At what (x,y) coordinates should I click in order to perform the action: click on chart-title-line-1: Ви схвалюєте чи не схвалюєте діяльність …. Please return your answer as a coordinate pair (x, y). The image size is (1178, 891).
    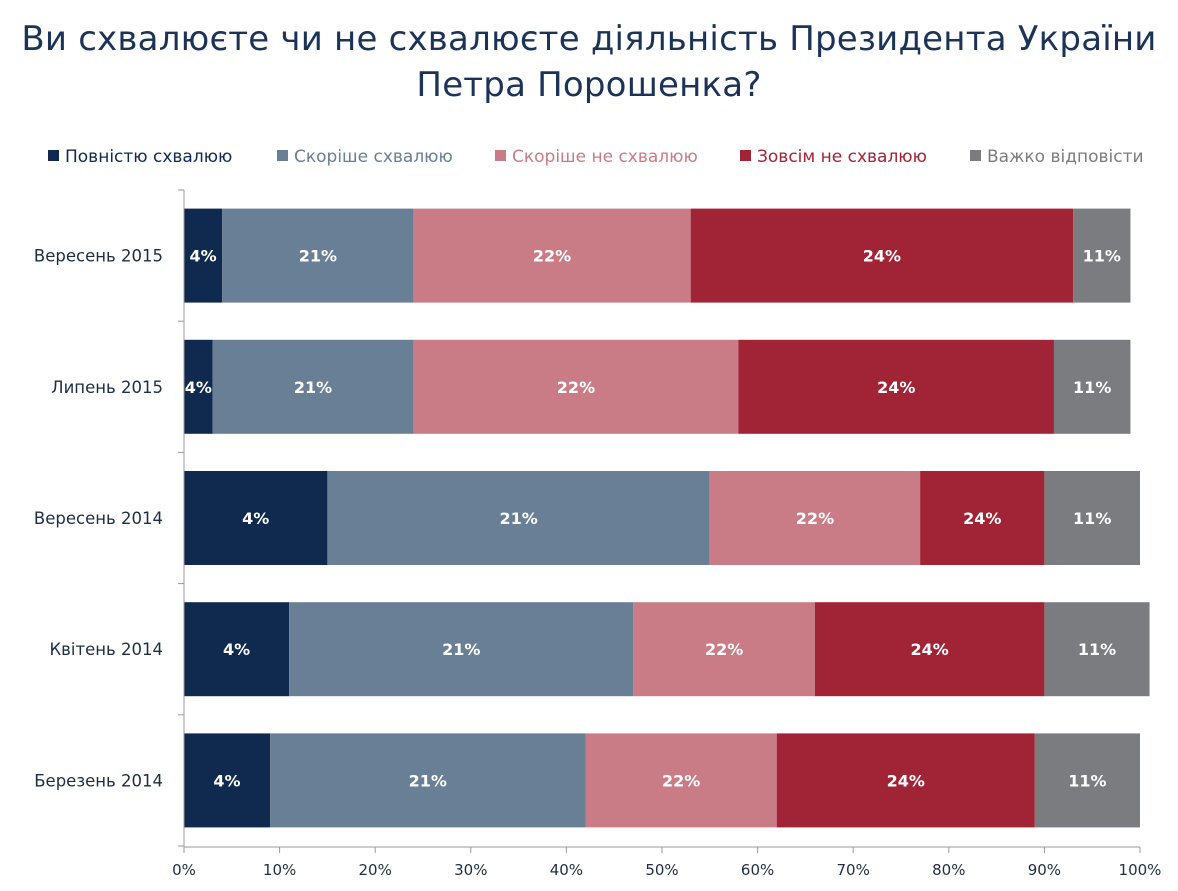
    Looking at the image, I should click on (589, 39).